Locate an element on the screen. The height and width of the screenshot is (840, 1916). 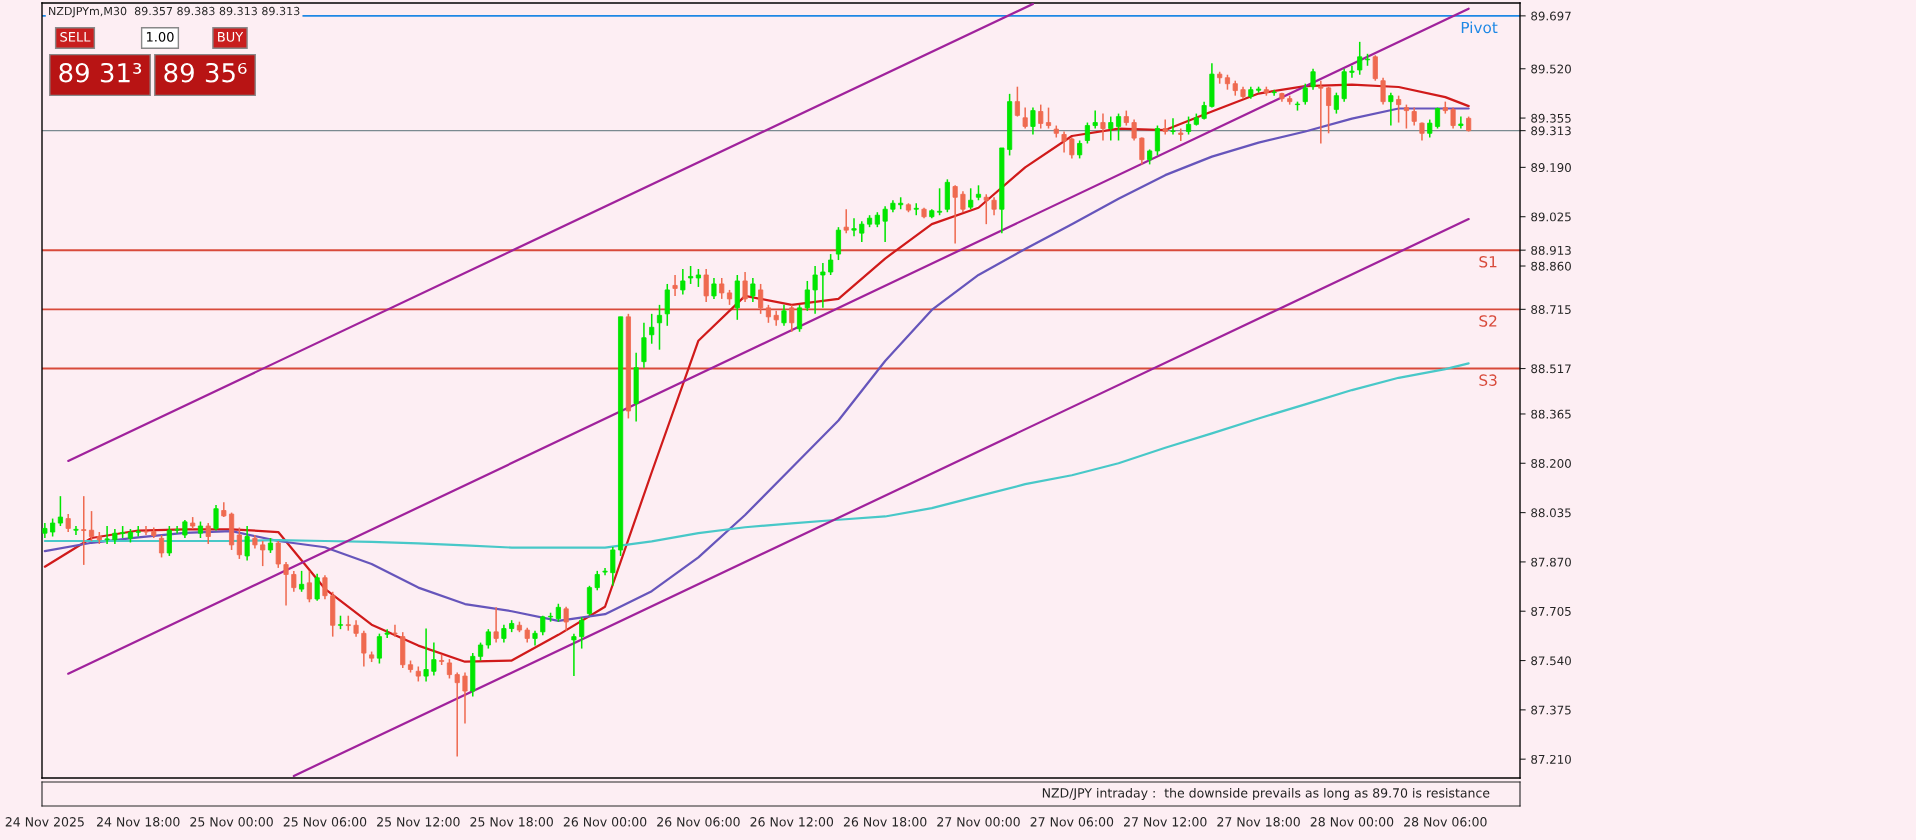
ref-line-label: S3 is located at coordinates (1488, 380).